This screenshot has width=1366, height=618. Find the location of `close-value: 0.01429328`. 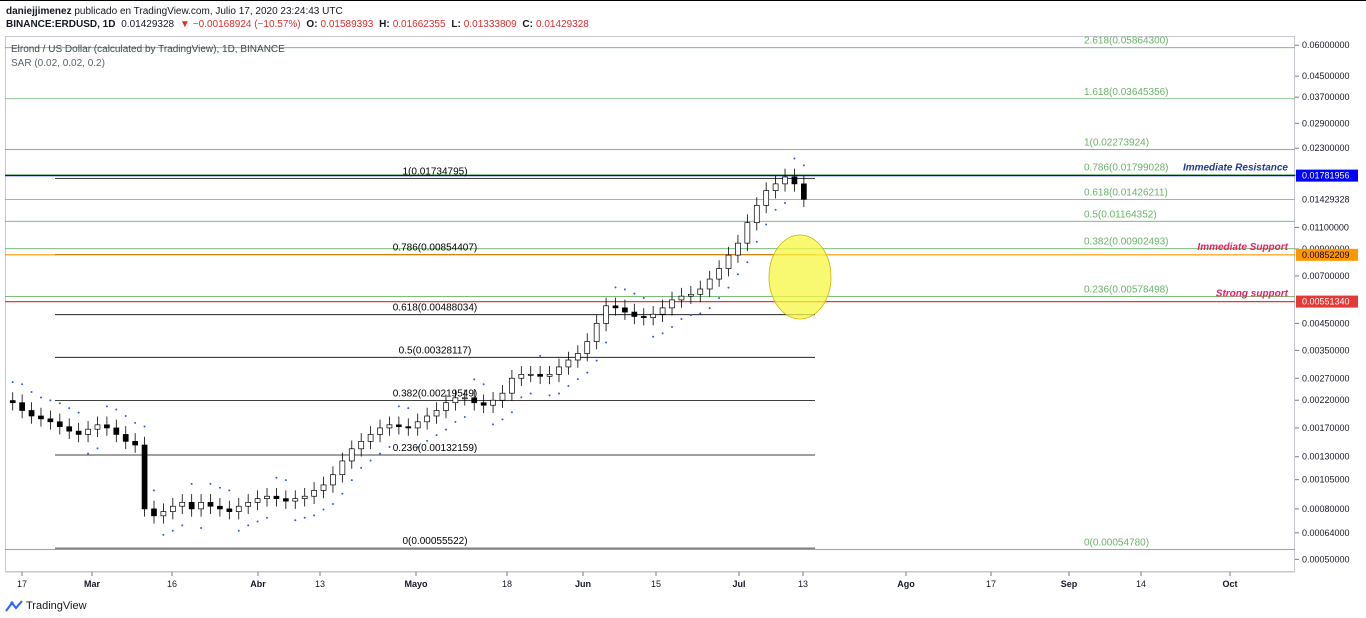

close-value: 0.01429328 is located at coordinates (562, 24).